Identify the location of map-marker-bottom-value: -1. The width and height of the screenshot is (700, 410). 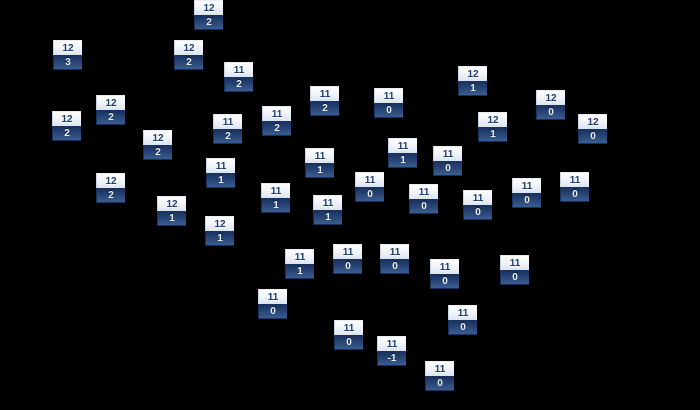
(391, 358).